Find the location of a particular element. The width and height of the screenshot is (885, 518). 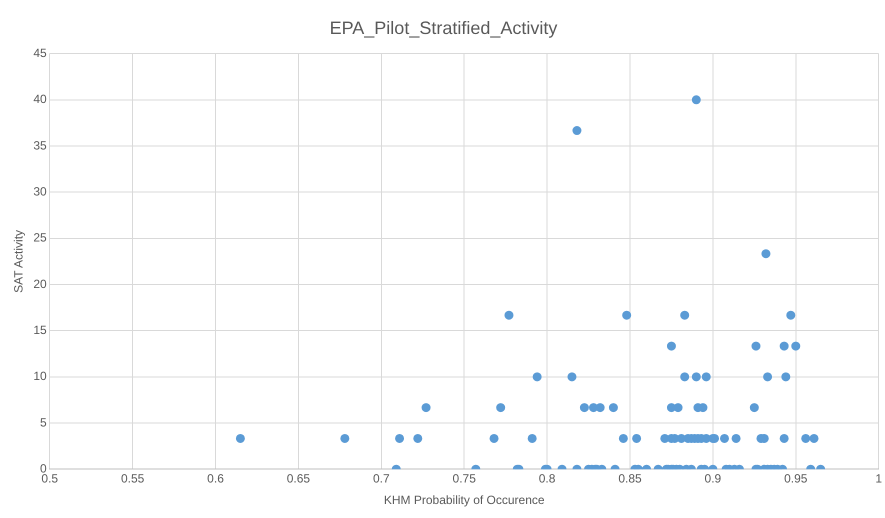

x-tick-label: 0.95 is located at coordinates (796, 479).